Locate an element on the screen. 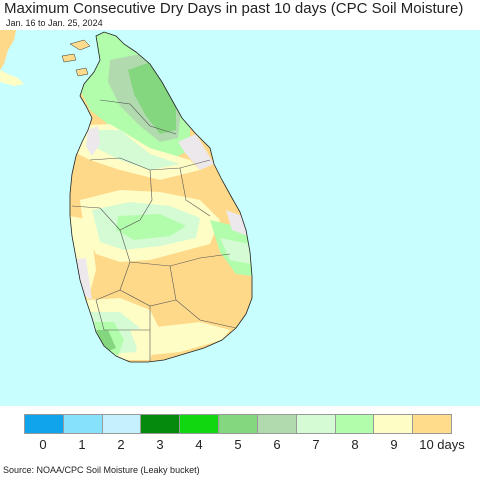 The image size is (480, 480). legend-label-7: 7 is located at coordinates (316, 444).